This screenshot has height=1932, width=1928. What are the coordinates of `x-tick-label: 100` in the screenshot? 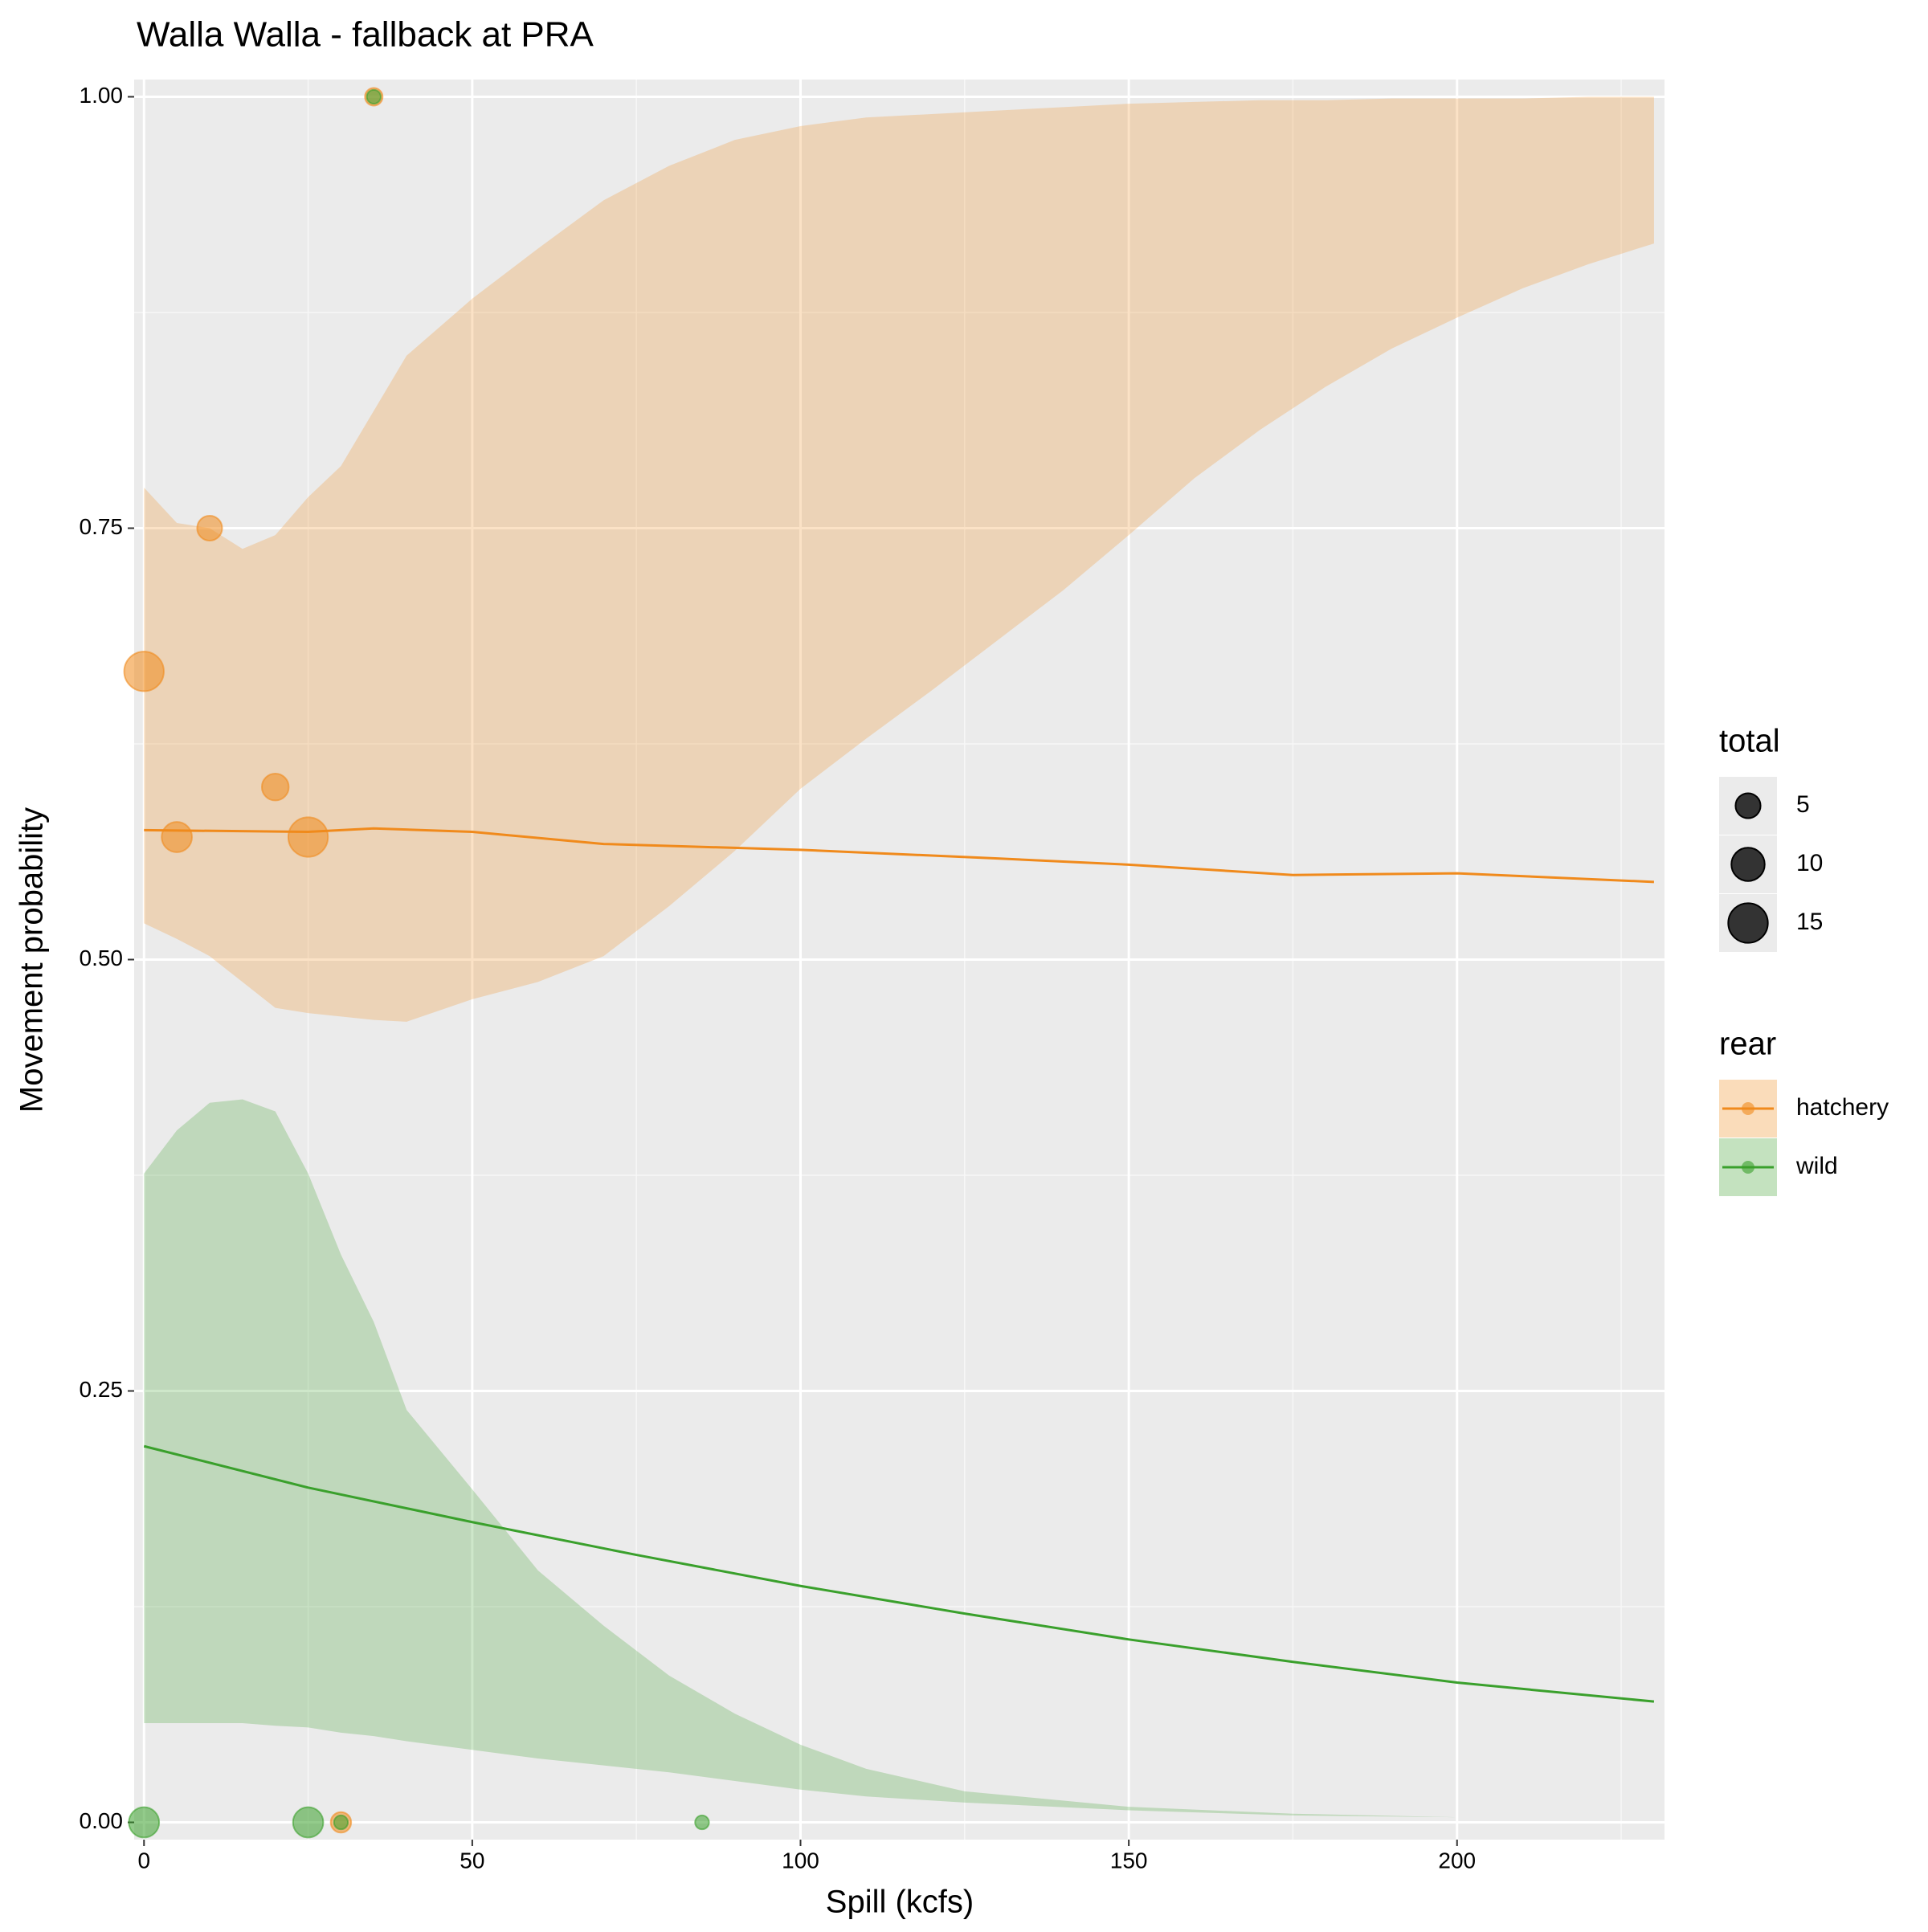 It's located at (801, 1860).